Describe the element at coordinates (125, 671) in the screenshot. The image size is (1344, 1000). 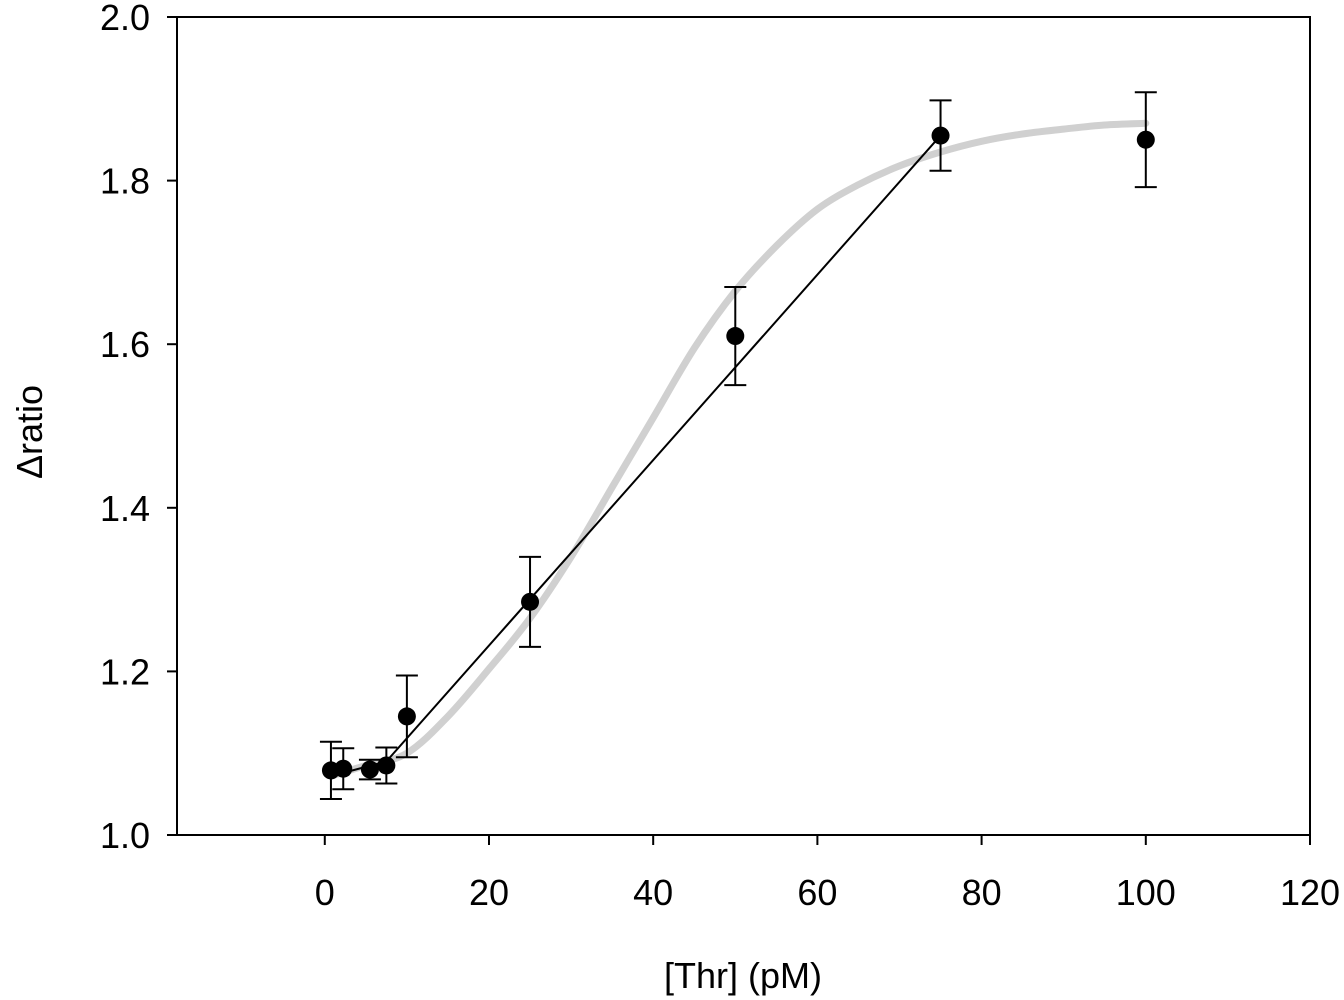
I see `y-tick-label: 1.2` at that location.